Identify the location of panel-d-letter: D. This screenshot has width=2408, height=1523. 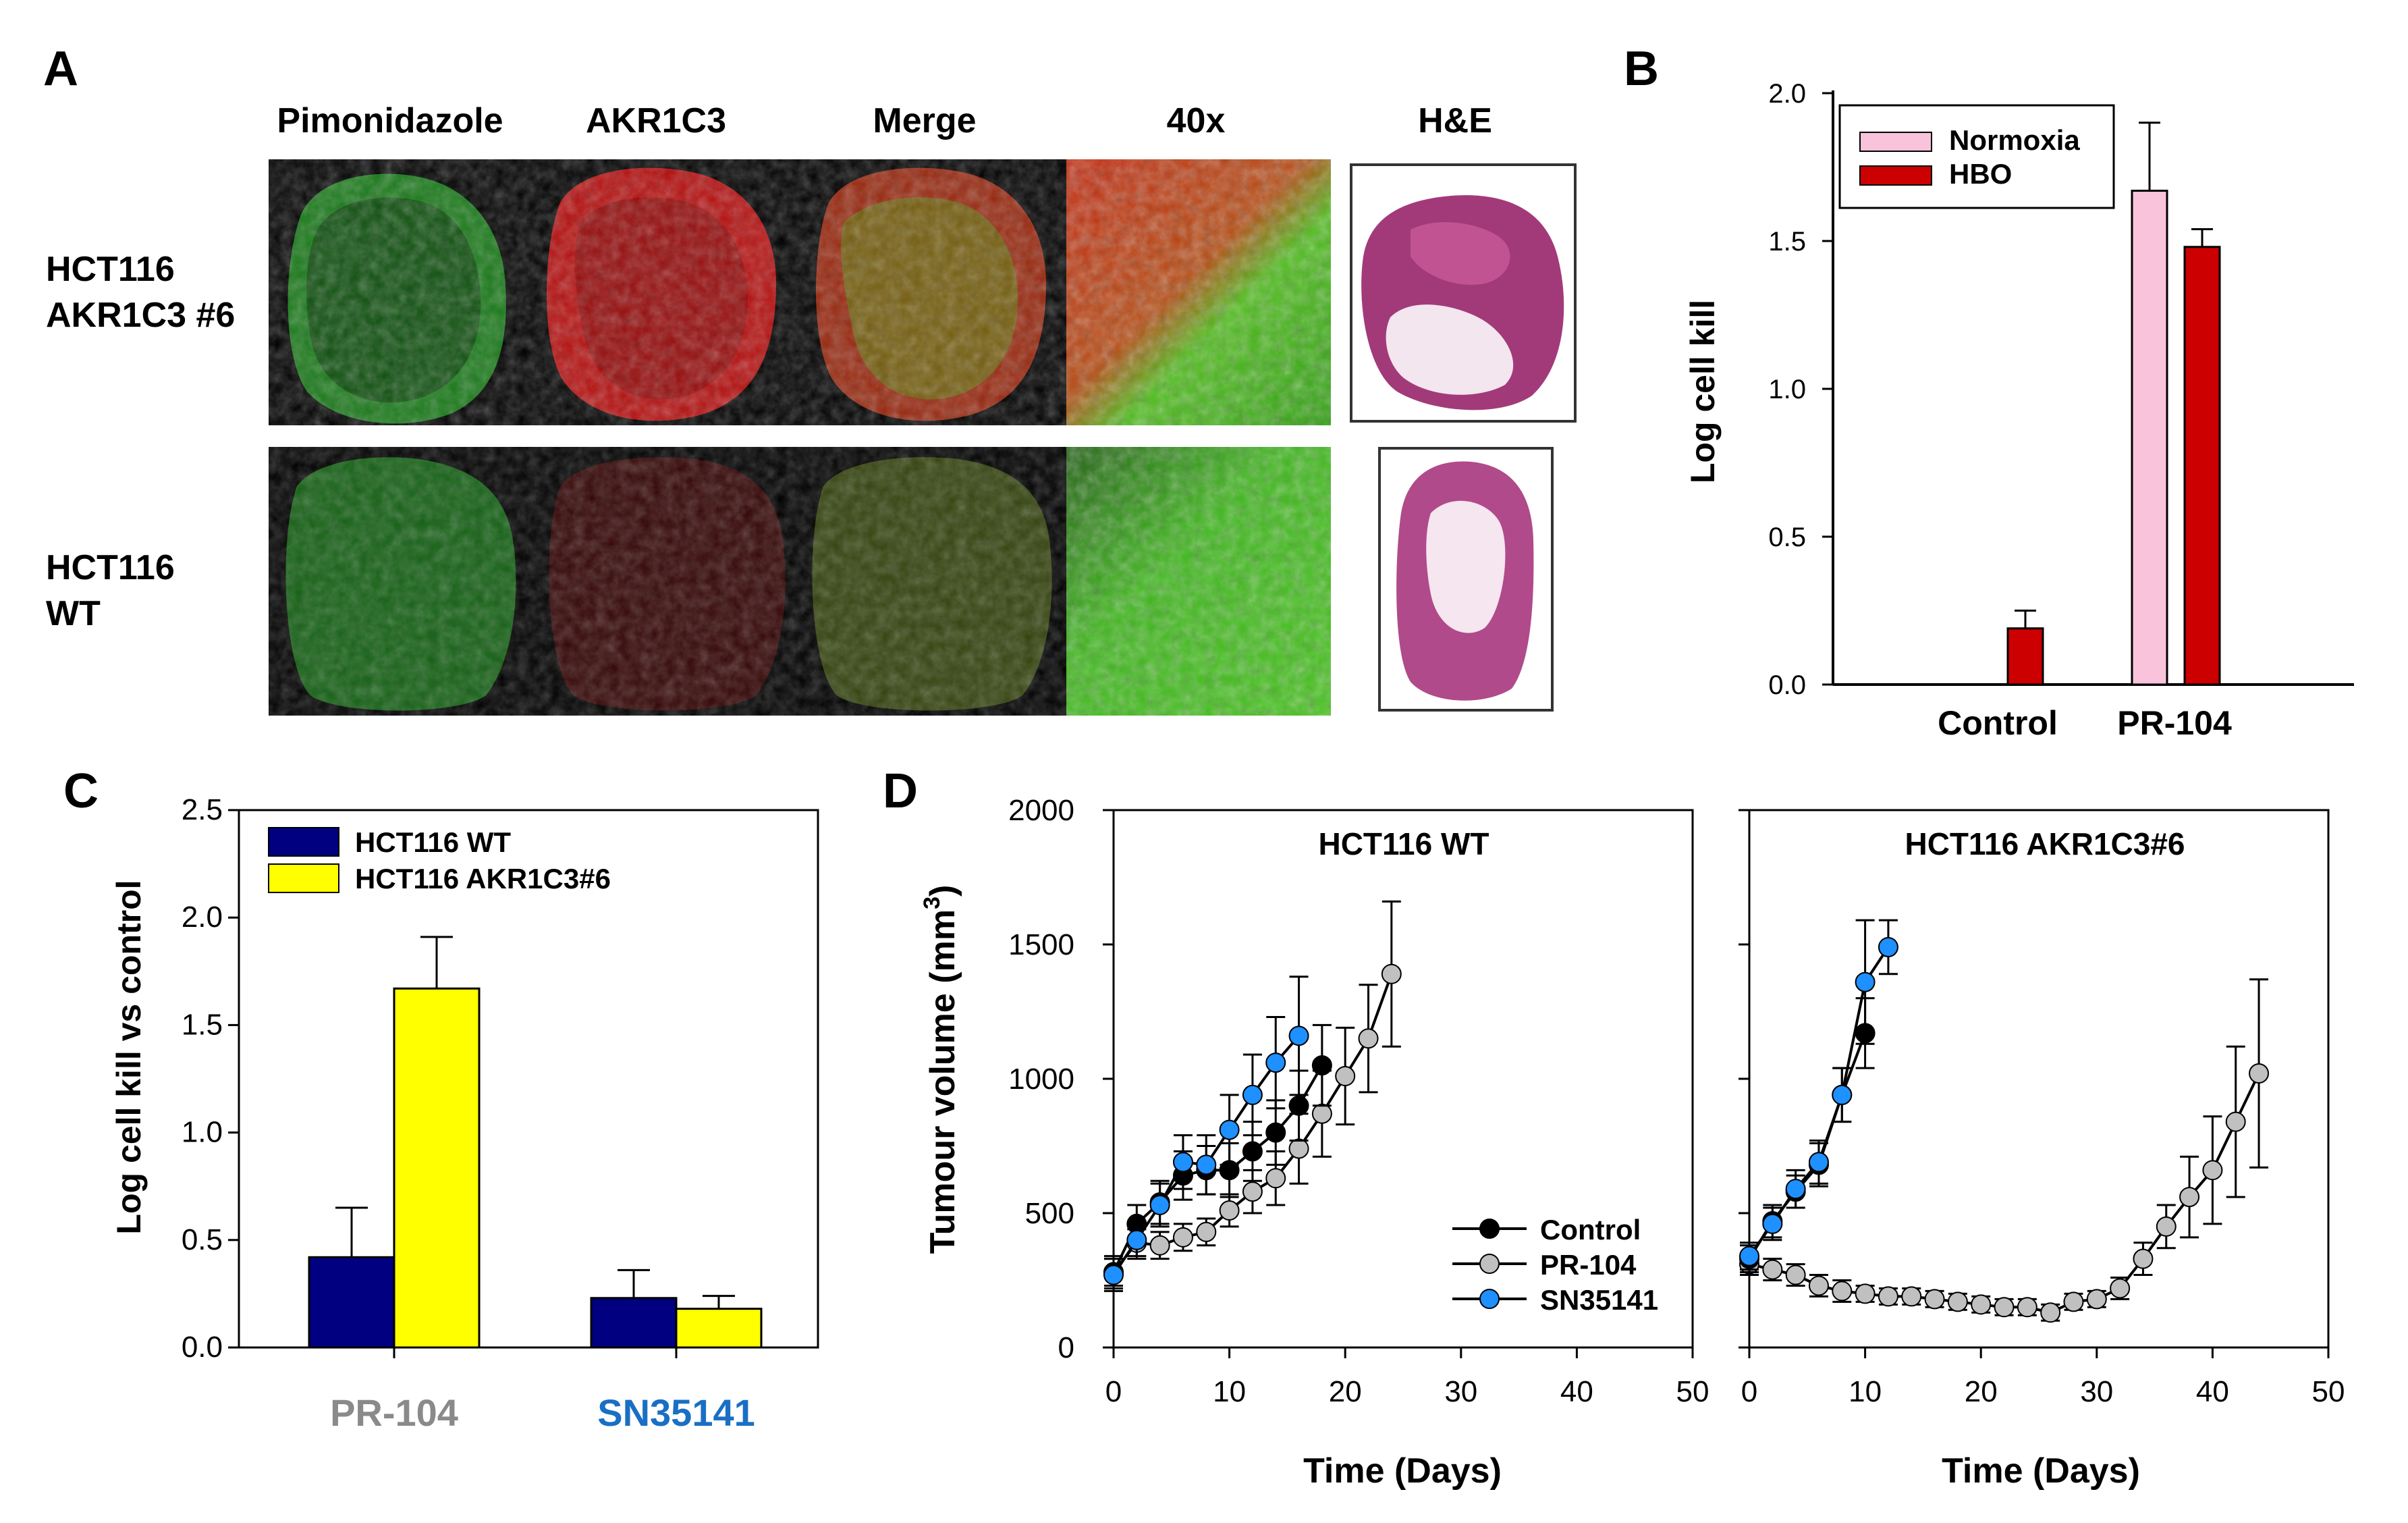
(900, 791).